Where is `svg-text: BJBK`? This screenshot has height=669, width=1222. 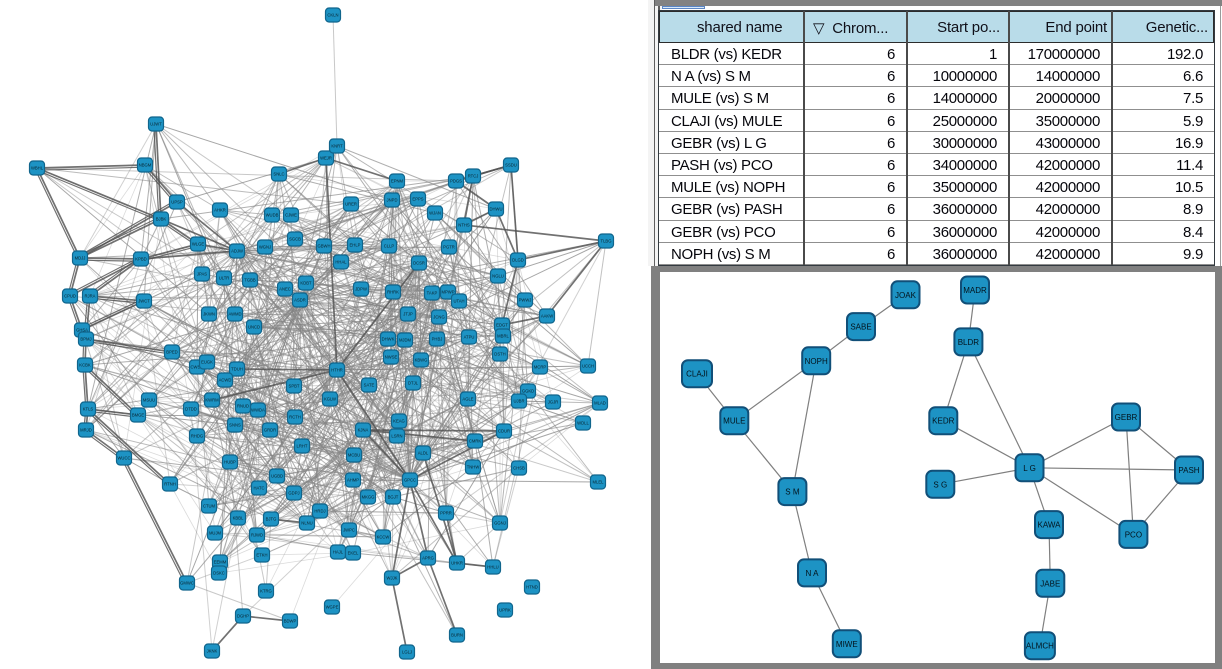
svg-text: BJBK is located at coordinates (161, 219).